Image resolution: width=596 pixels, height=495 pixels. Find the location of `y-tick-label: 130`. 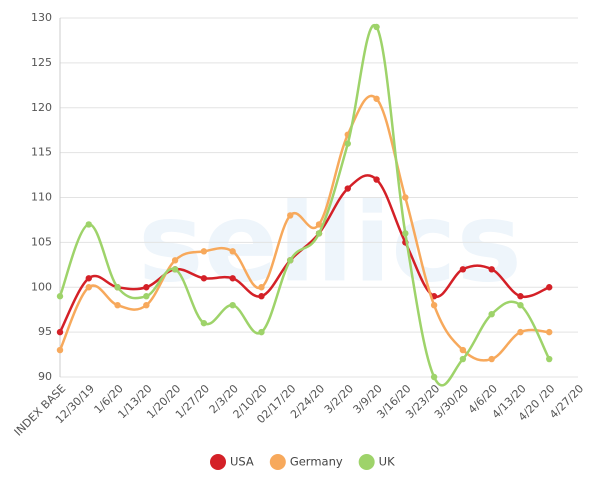

y-tick-label: 130 is located at coordinates (41, 17).